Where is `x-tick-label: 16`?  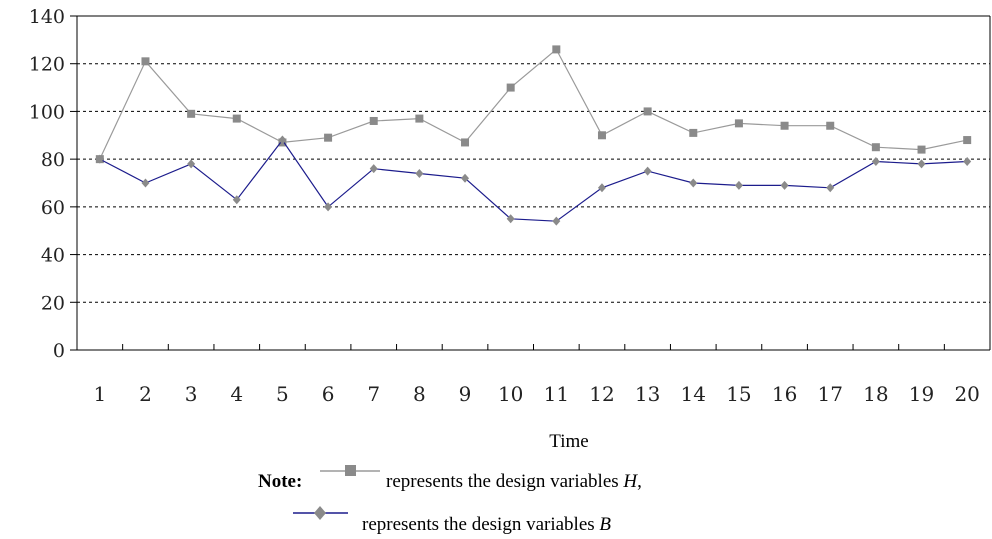
x-tick-label: 16 is located at coordinates (784, 394).